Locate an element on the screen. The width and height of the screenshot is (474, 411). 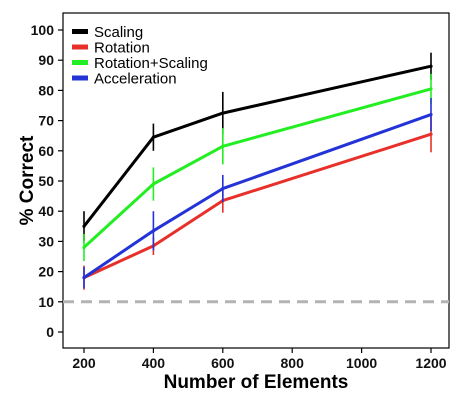
x-tick-label: 1200 is located at coordinates (430, 363).